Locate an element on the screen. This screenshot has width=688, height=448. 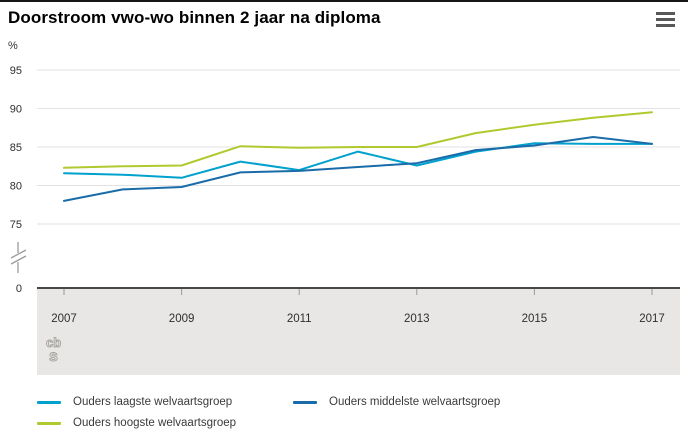
legend-item-hoogste: Ouders hoogste welvaartsgroep is located at coordinates (165, 423).